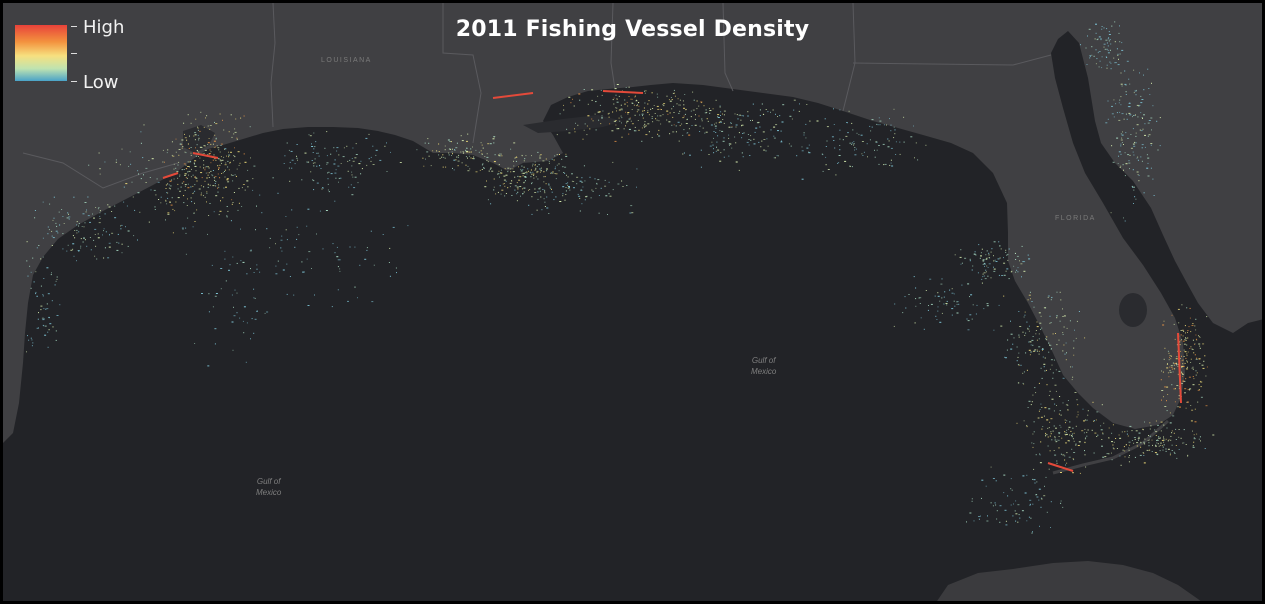  What do you see at coordinates (346, 60) in the screenshot?
I see `label-louisiana: LOUISIANA` at bounding box center [346, 60].